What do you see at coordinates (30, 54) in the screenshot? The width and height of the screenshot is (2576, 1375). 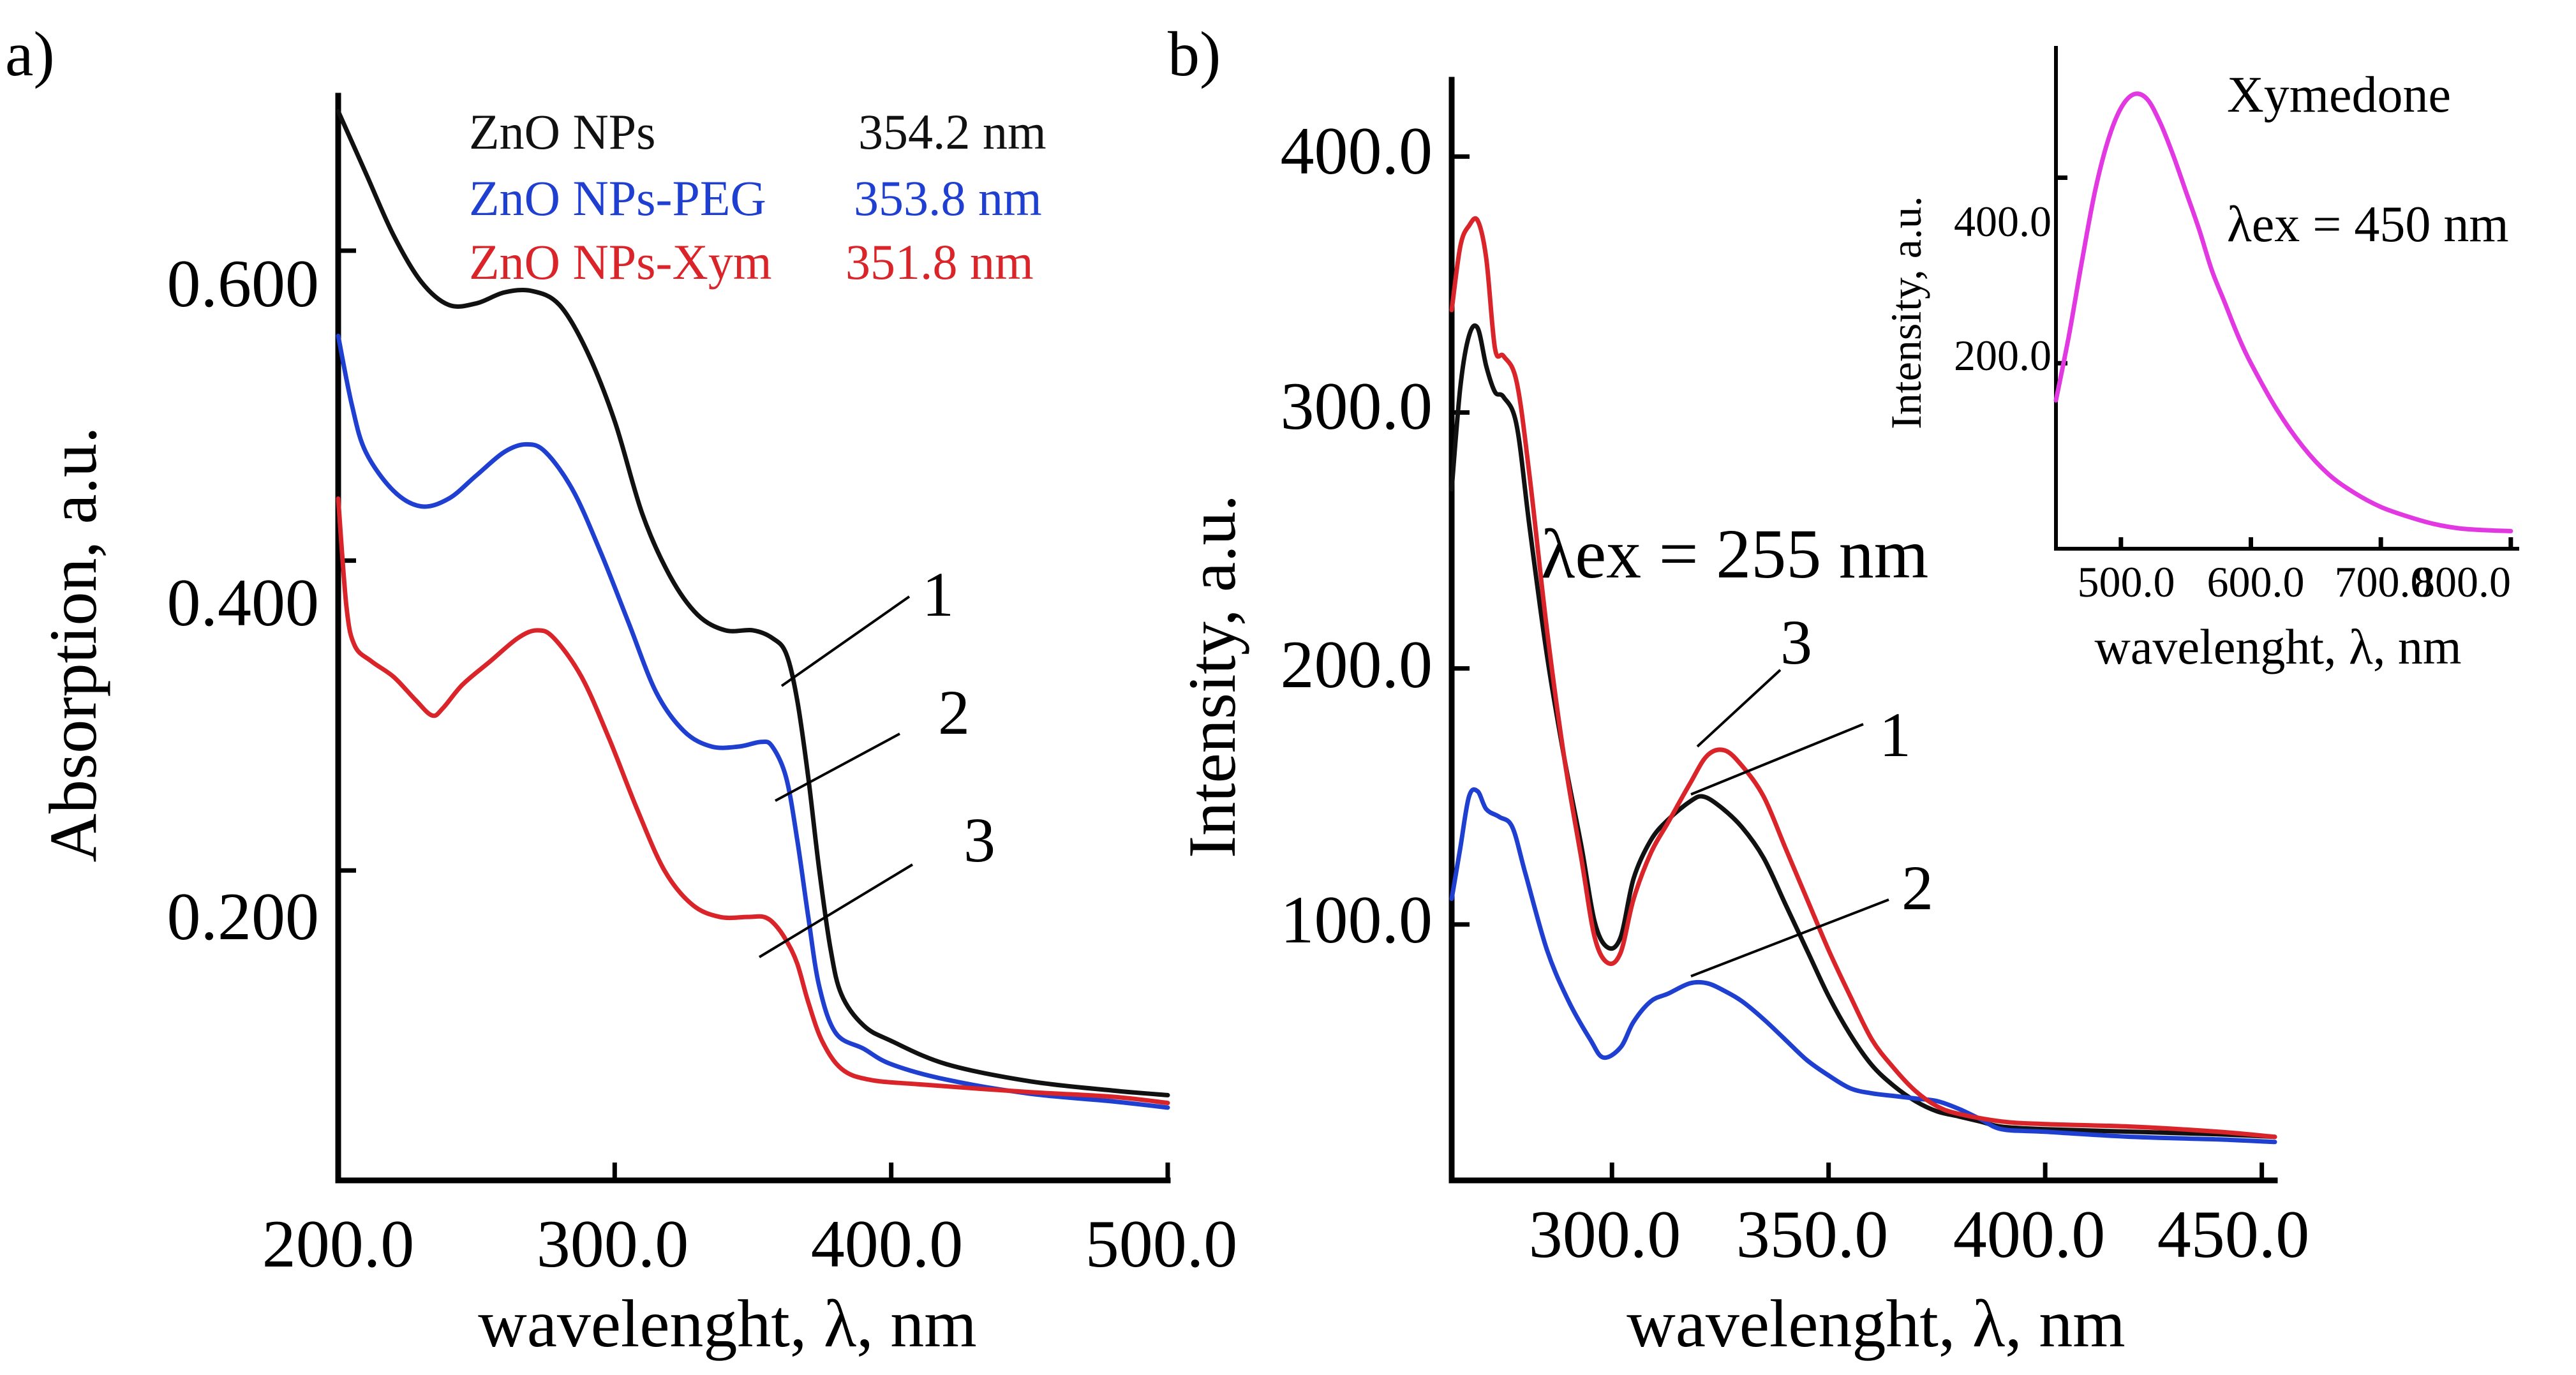 I see `panel-a-label: a)` at bounding box center [30, 54].